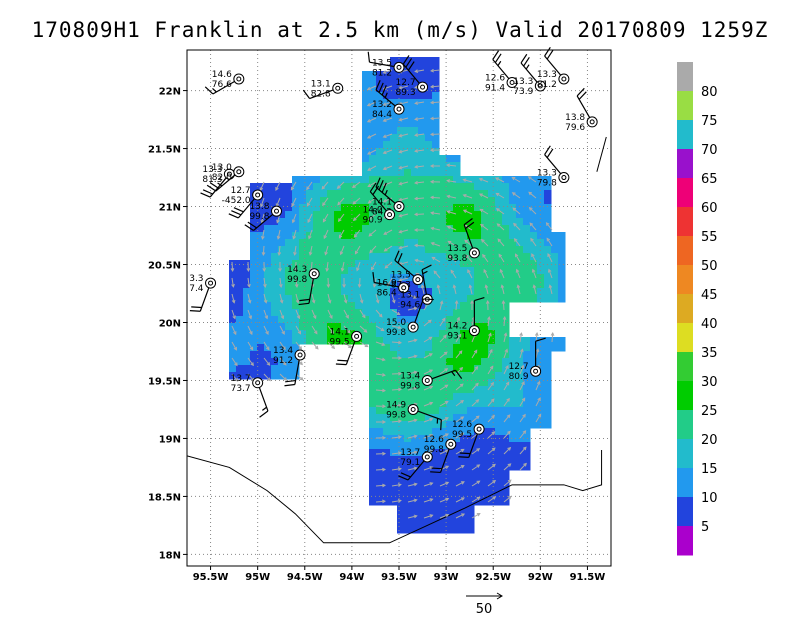  I want to click on obs-pressure: 99.8, so click(434, 450).